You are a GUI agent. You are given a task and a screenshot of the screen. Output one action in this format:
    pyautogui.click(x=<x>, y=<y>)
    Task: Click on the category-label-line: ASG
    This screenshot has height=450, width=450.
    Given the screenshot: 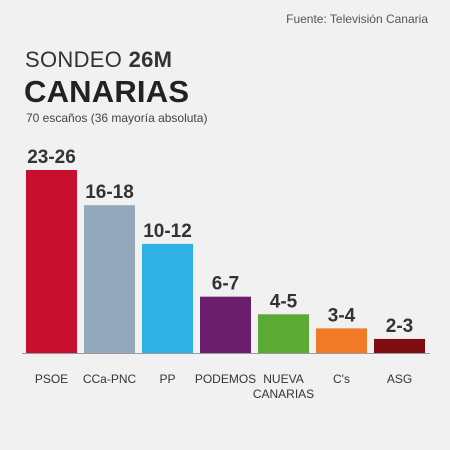 What is the action you would take?
    pyautogui.click(x=399, y=379)
    